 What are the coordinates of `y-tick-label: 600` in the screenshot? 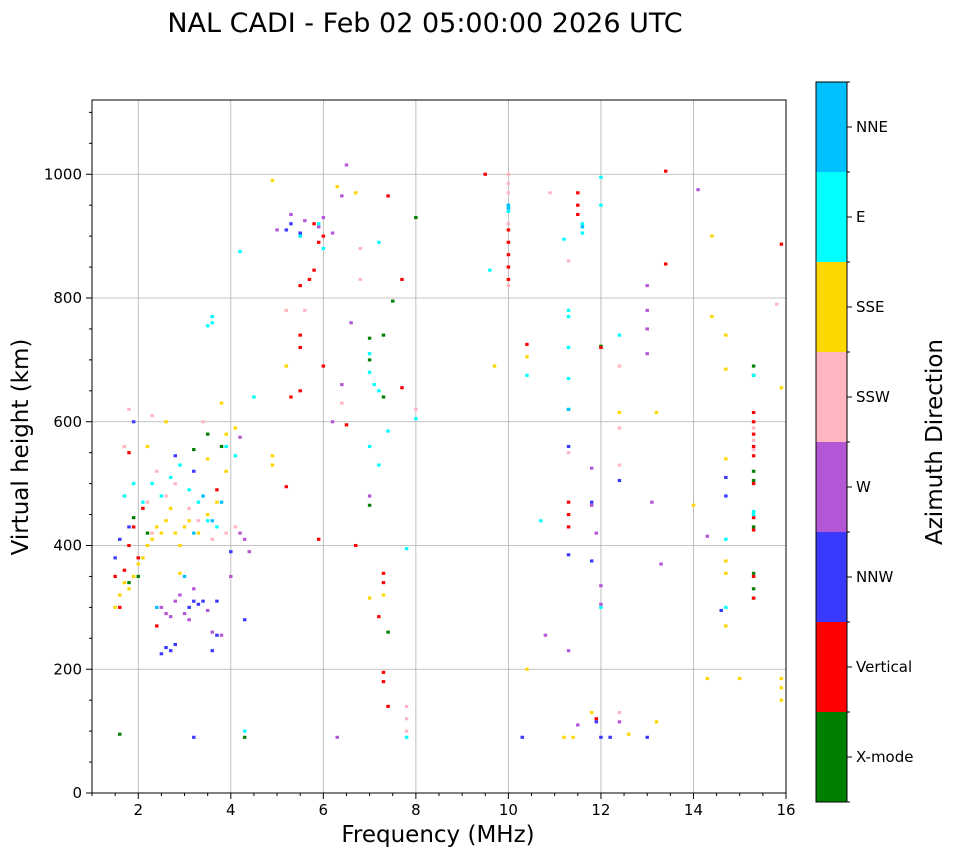 It's located at (67, 422).